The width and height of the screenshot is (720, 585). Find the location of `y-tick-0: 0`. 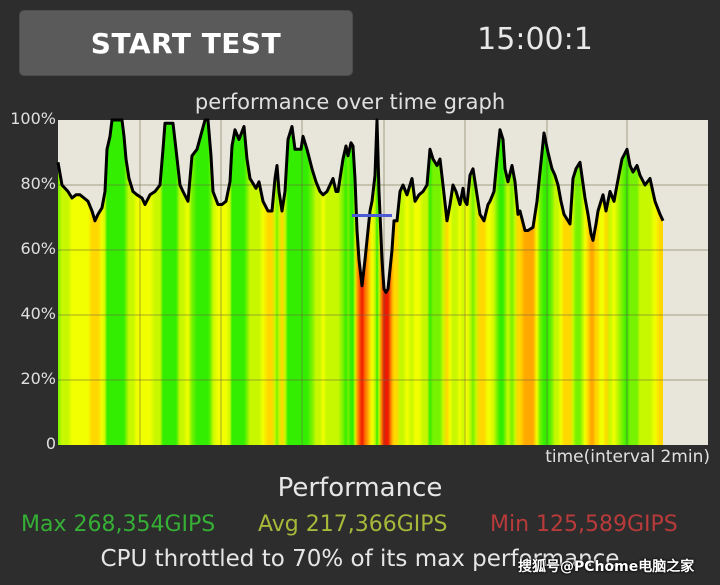

y-tick-0: 0 is located at coordinates (50, 443).